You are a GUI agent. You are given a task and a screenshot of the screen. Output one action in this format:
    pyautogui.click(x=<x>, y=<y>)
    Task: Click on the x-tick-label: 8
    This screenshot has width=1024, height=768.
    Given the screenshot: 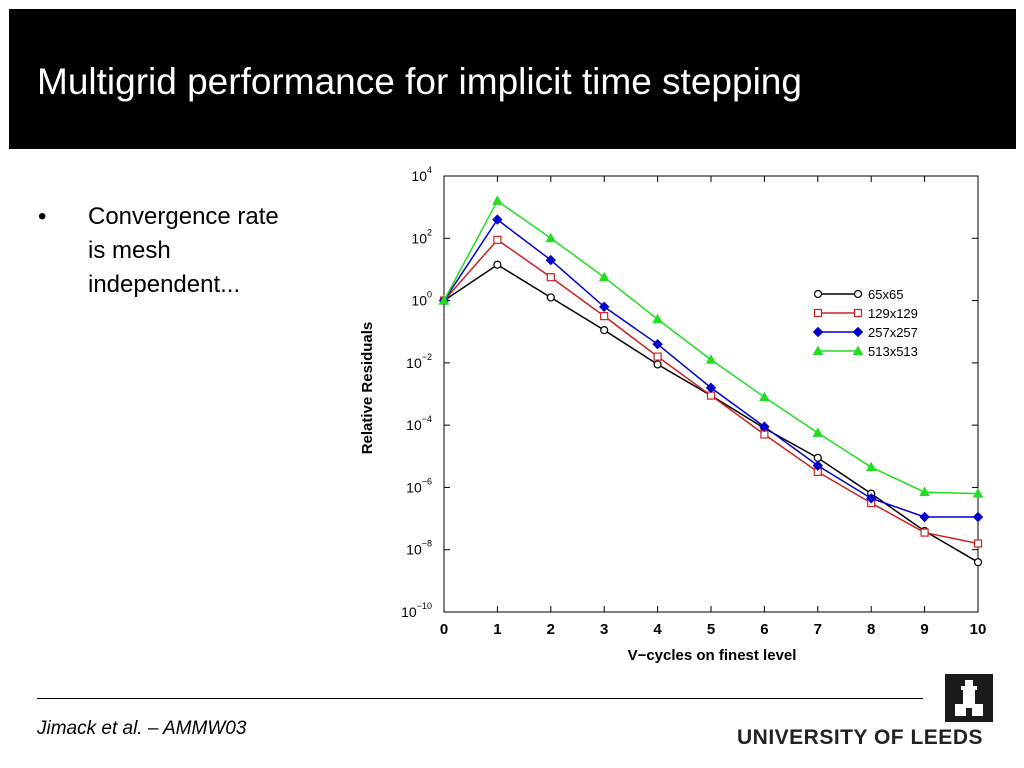 What is the action you would take?
    pyautogui.click(x=871, y=629)
    